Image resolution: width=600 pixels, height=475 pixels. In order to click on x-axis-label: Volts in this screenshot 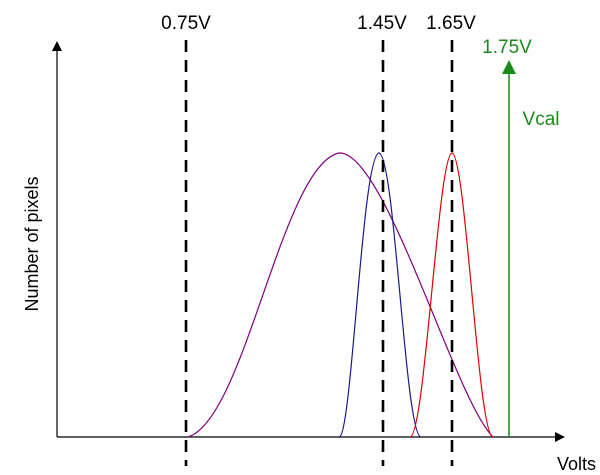, I will do `click(576, 464)`.